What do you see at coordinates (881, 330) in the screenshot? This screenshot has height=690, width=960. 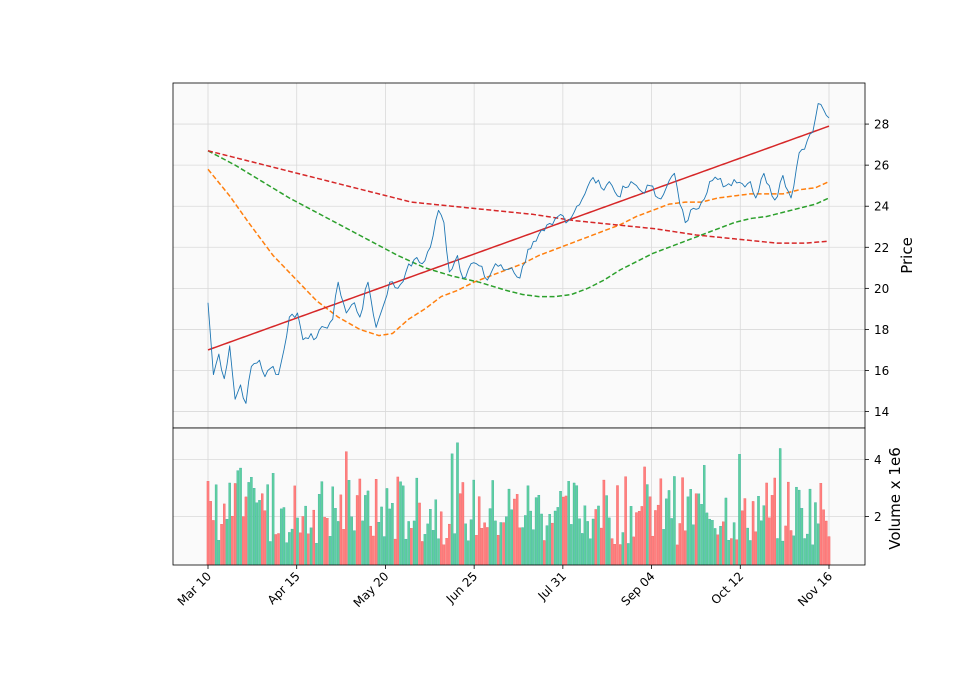 I see `price-tick-label: 18` at bounding box center [881, 330].